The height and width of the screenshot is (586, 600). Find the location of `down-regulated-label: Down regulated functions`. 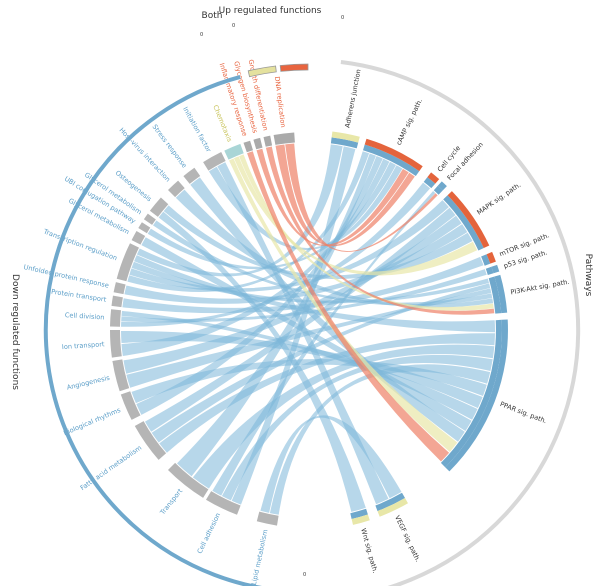

down-regulated-label: Down regulated functions is located at coordinates (15, 332).